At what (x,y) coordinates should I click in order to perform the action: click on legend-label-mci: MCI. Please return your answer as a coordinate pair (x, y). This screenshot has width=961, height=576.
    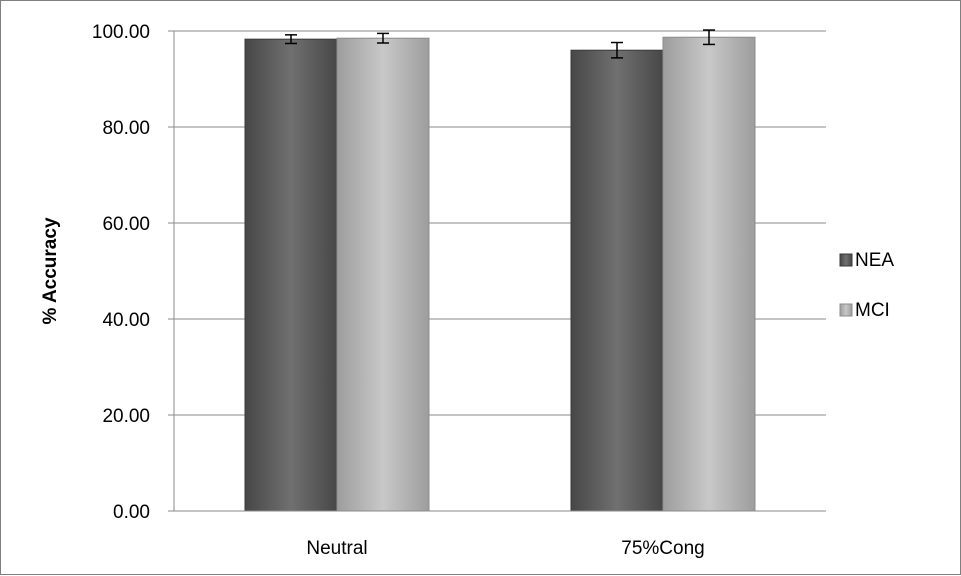
    Looking at the image, I should click on (872, 310).